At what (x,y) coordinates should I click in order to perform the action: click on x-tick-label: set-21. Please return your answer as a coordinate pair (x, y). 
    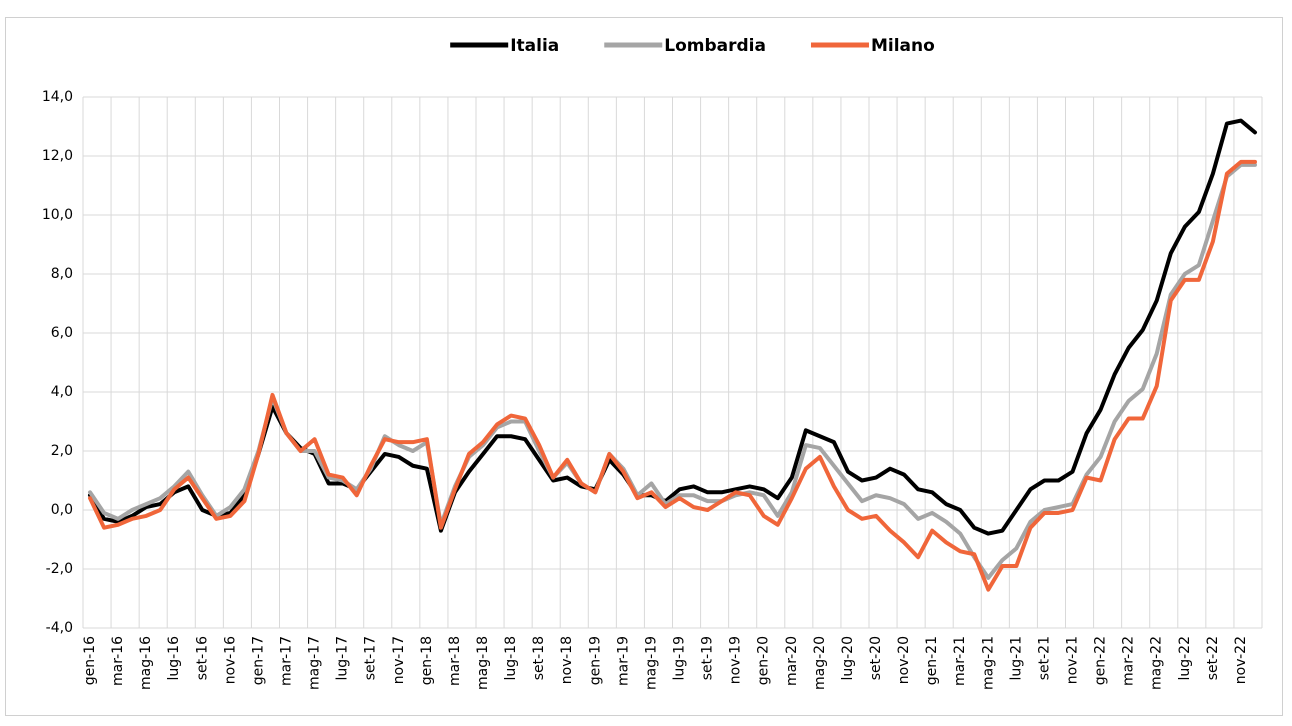
    Looking at the image, I should click on (1044, 658).